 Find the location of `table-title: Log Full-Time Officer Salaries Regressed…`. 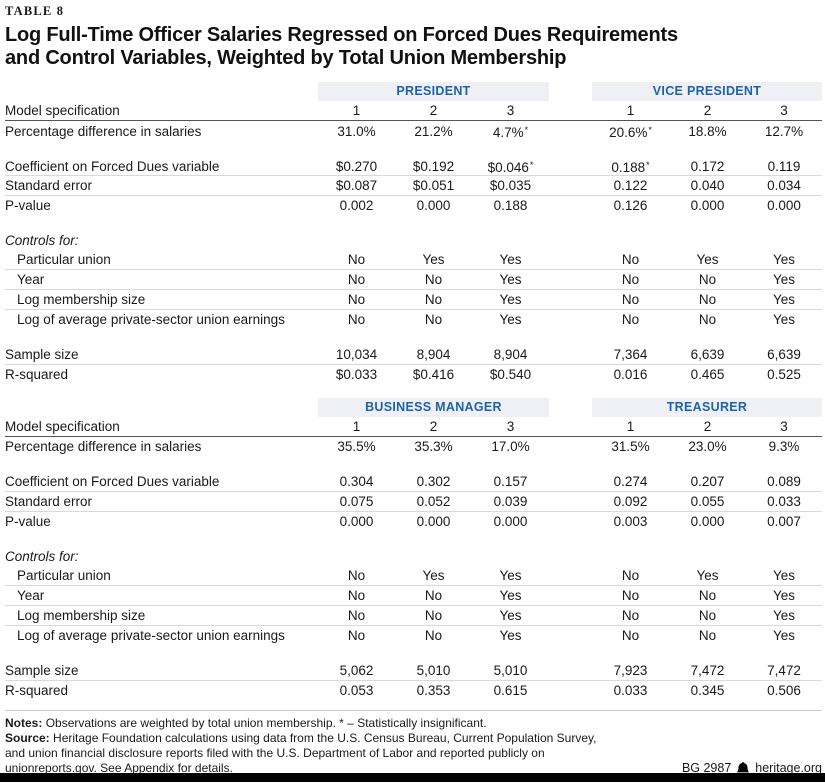

table-title: Log Full-Time Officer Salaries Regressed… is located at coordinates (413, 47).